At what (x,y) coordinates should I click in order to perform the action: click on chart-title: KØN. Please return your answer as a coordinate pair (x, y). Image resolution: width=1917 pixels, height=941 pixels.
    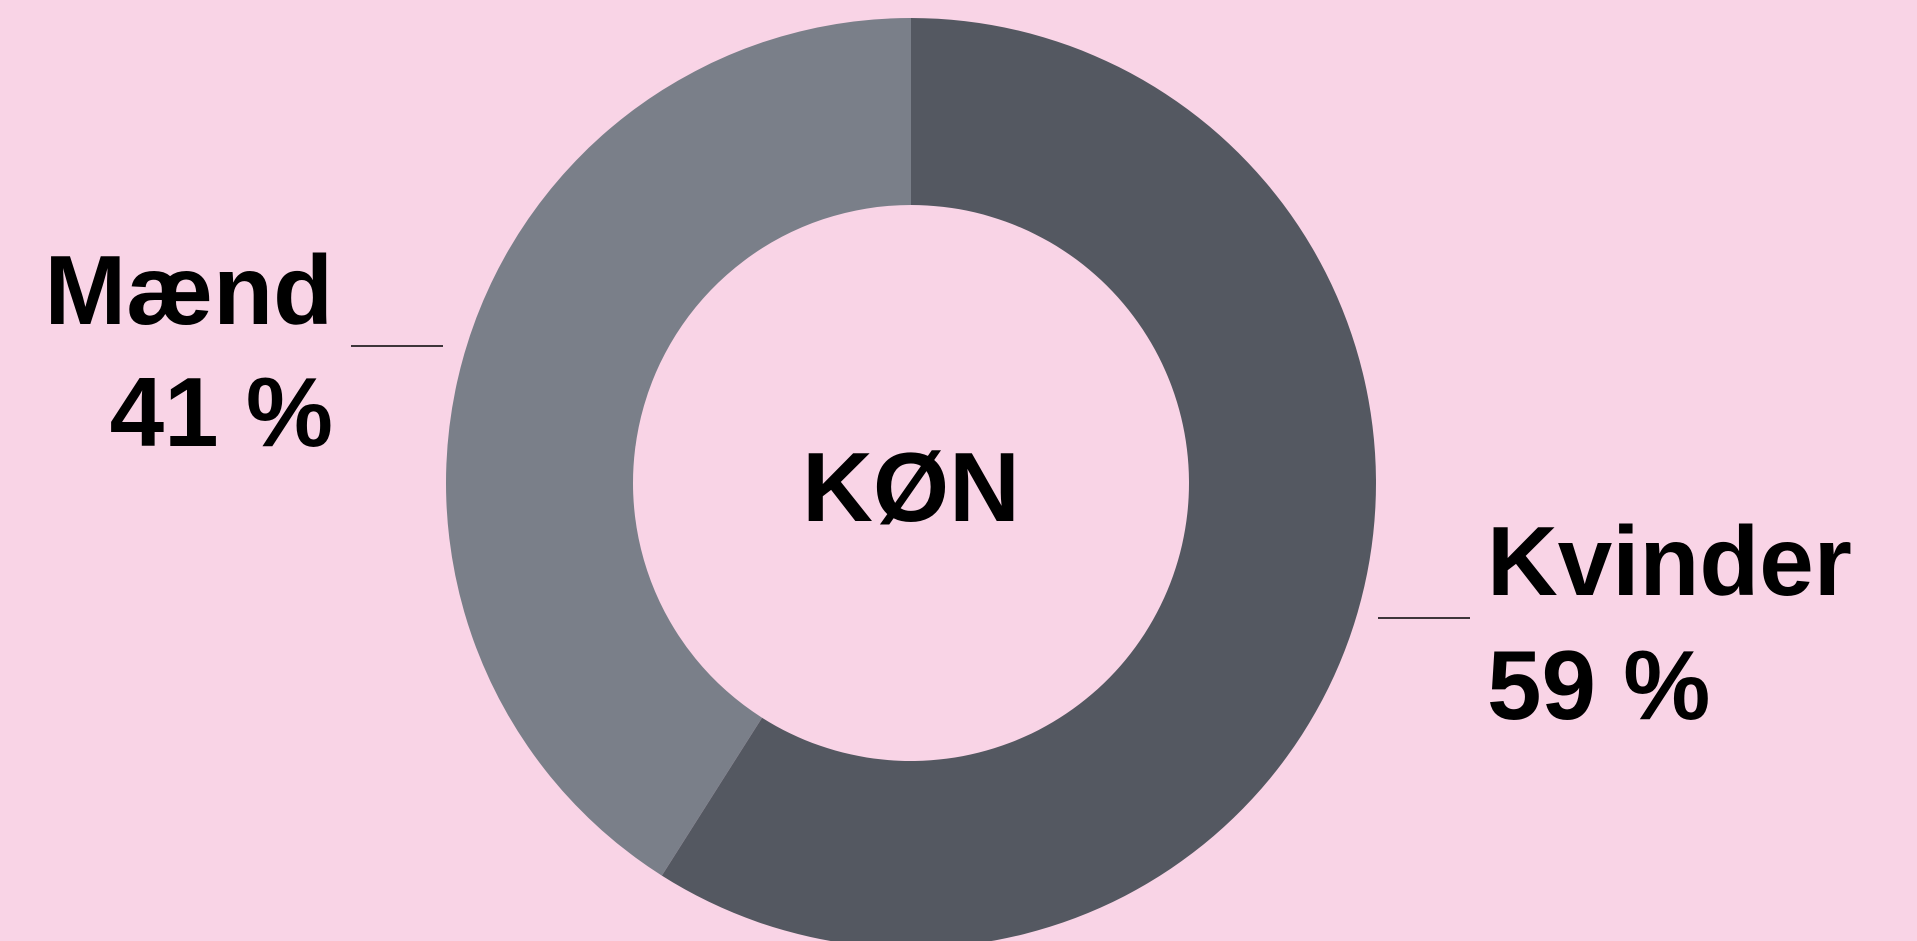
    Looking at the image, I should click on (911, 487).